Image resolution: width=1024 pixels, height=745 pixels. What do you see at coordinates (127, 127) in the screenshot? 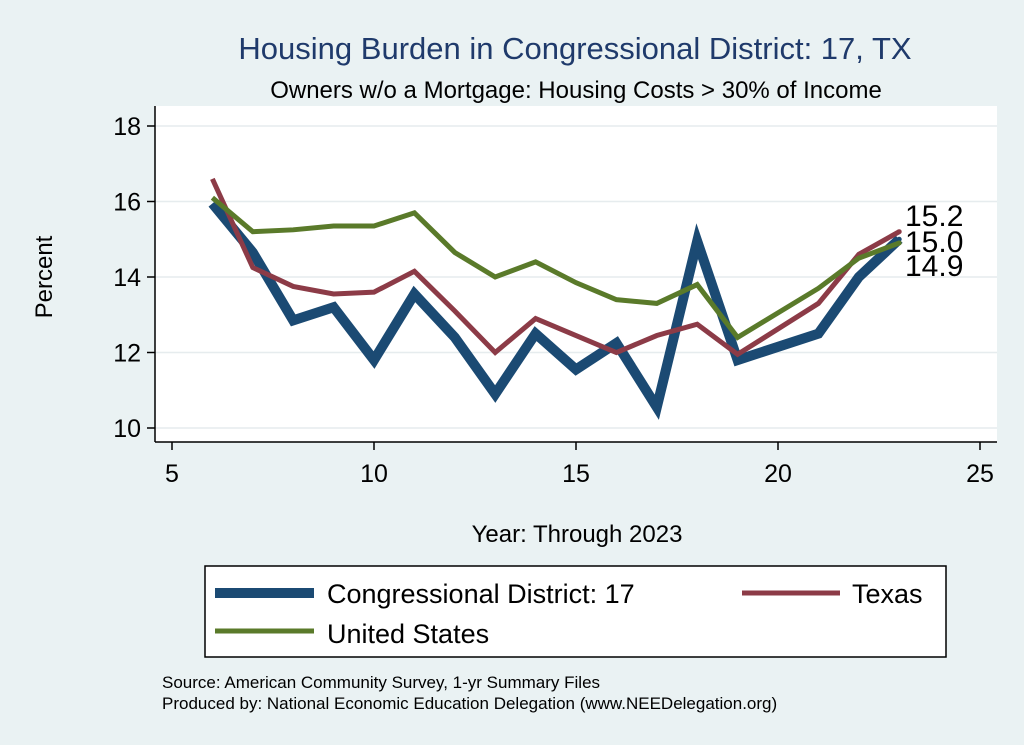
I see `y-tick-label: 18` at bounding box center [127, 127].